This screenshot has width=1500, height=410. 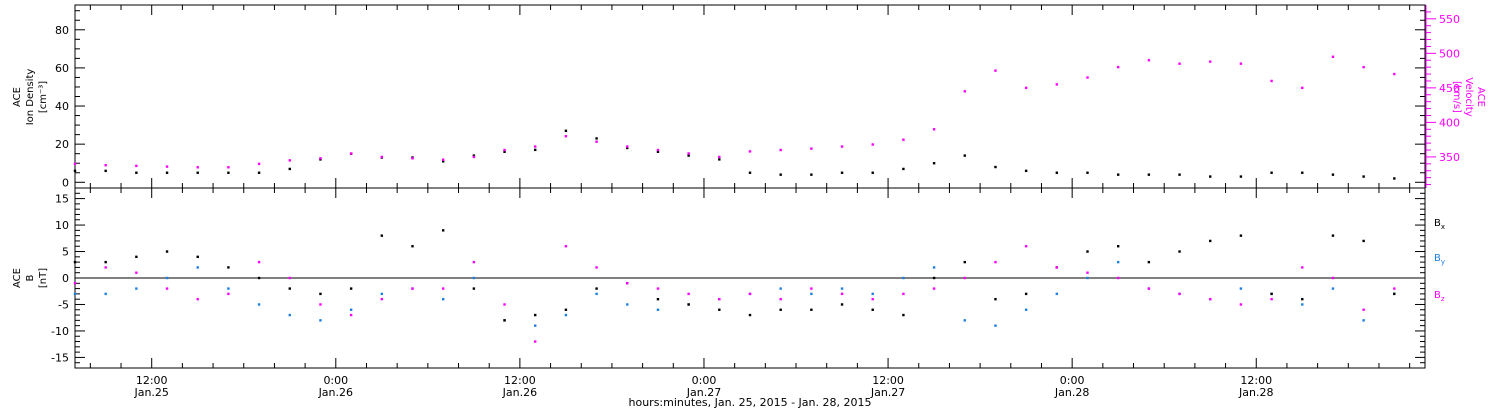 What do you see at coordinates (1468, 96) in the screenshot?
I see `velocity-axis-title-line-2: Velocity` at bounding box center [1468, 96].